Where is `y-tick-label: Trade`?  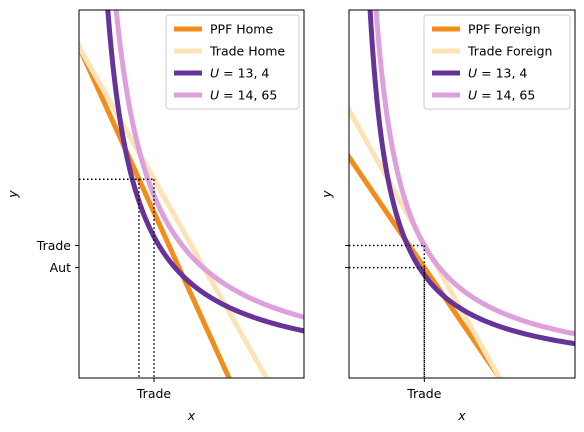
y-tick-label: Trade is located at coordinates (54, 245).